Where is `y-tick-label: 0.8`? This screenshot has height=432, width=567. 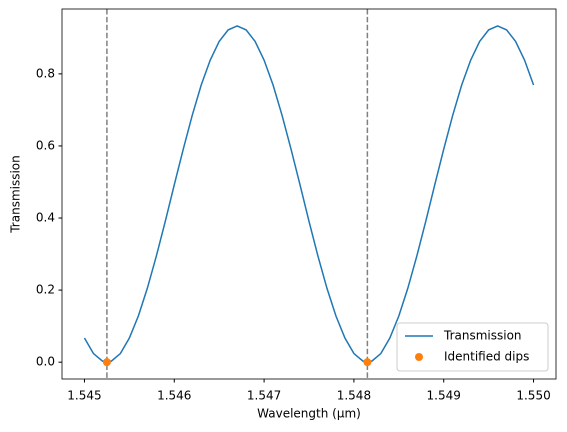
y-tick-label: 0.8 is located at coordinates (45, 73).